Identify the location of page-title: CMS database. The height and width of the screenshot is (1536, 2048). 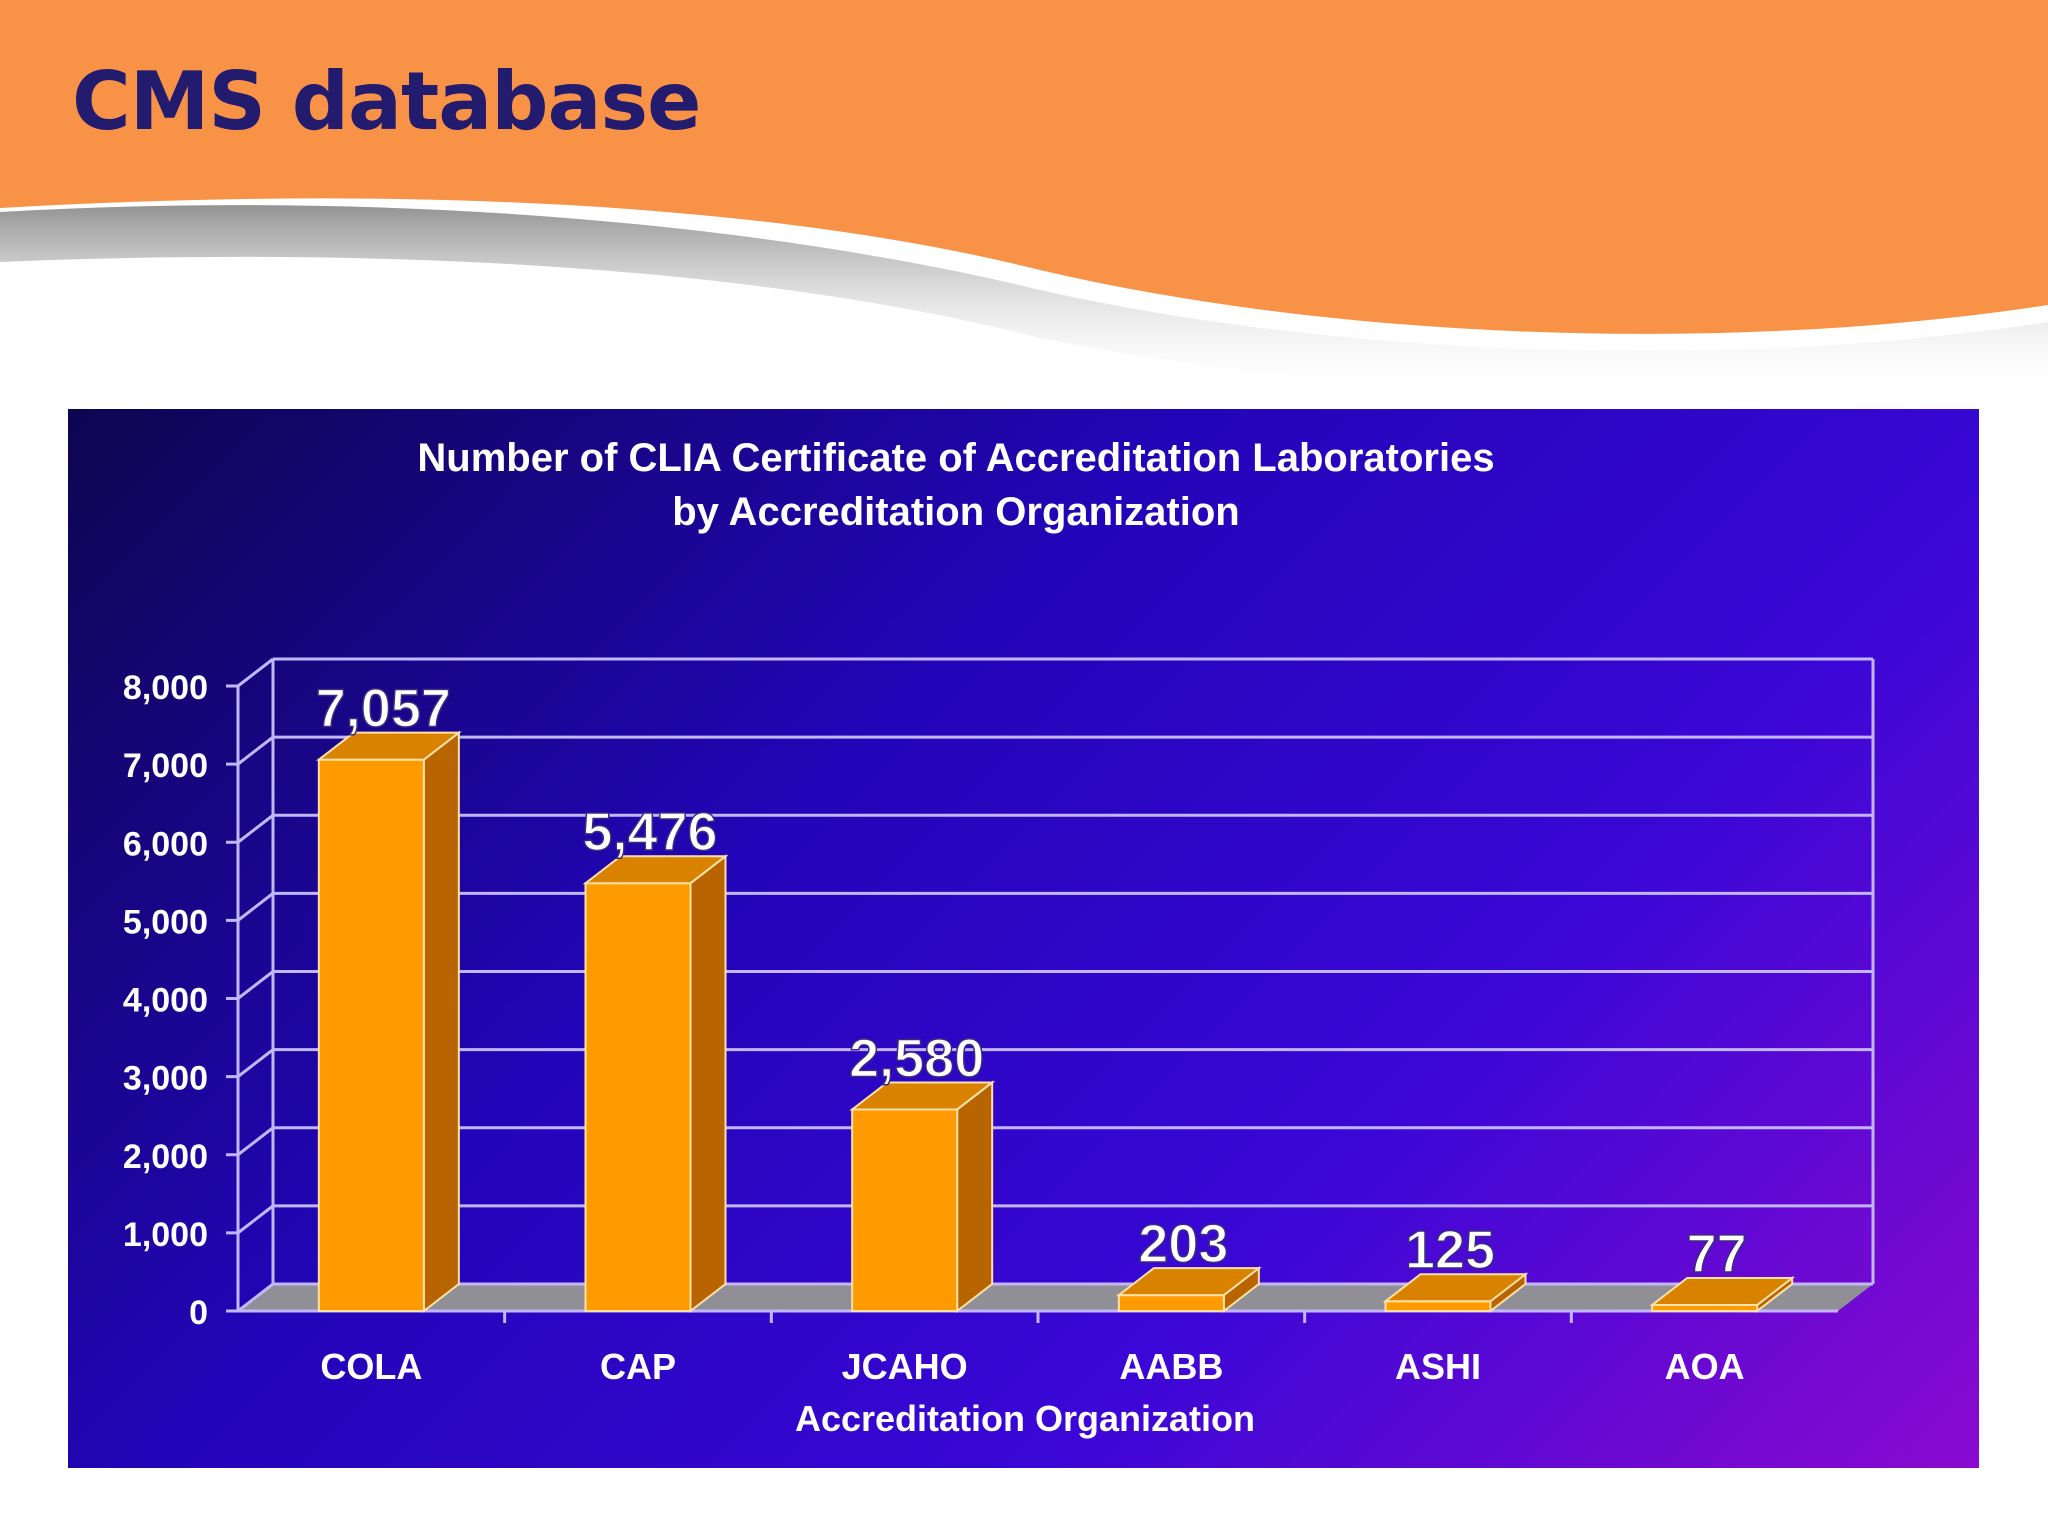
(386, 101).